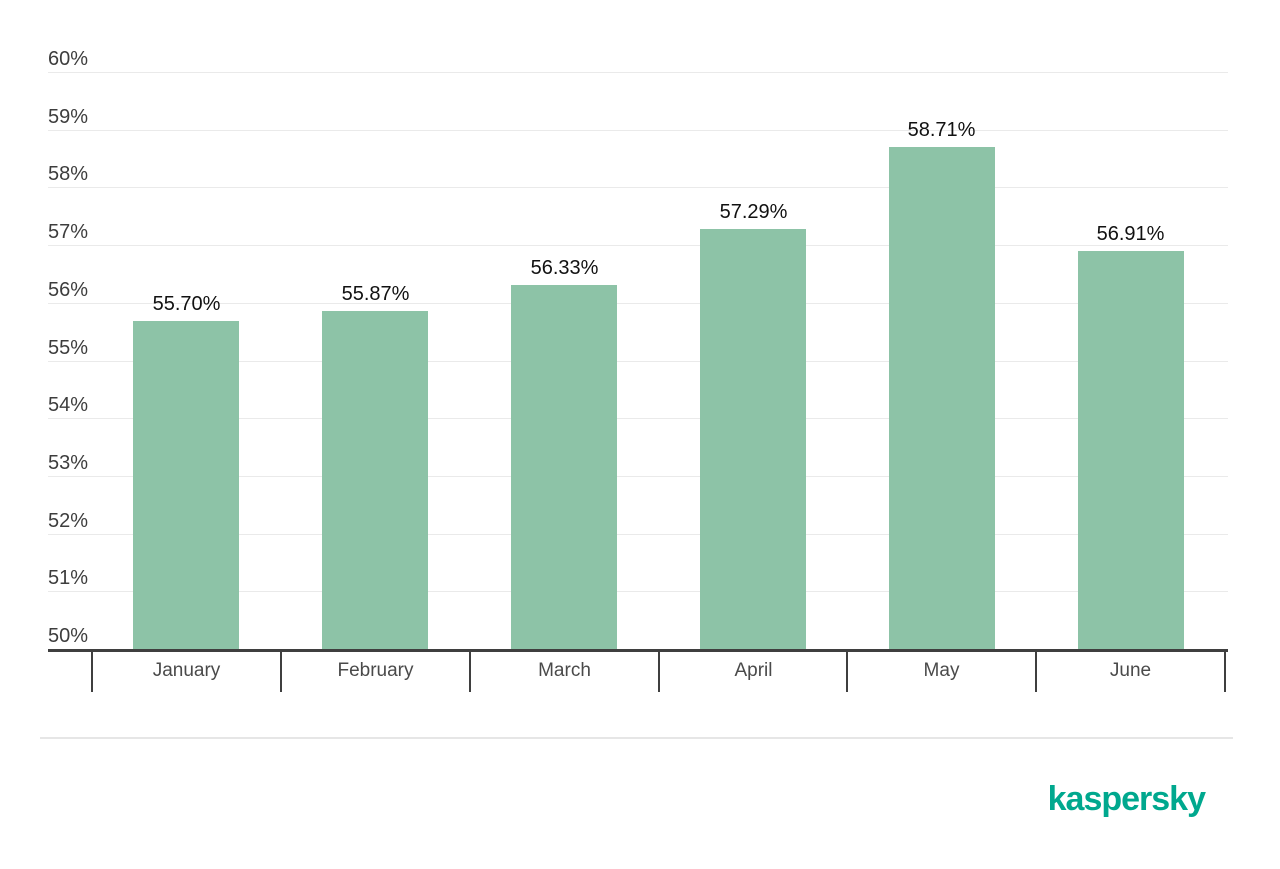  Describe the element at coordinates (68, 578) in the screenshot. I see `y-tick-label-51: 51%` at that location.